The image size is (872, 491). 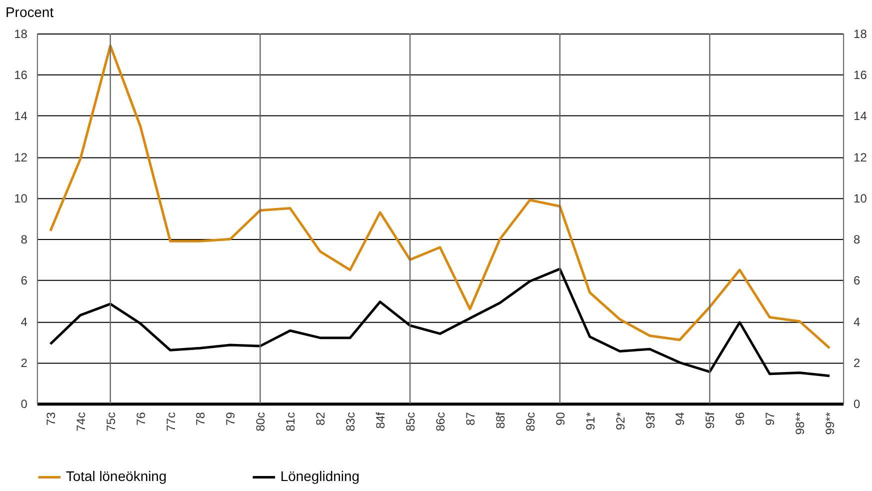 I want to click on y-tick-label: 12, so click(x=21, y=157).